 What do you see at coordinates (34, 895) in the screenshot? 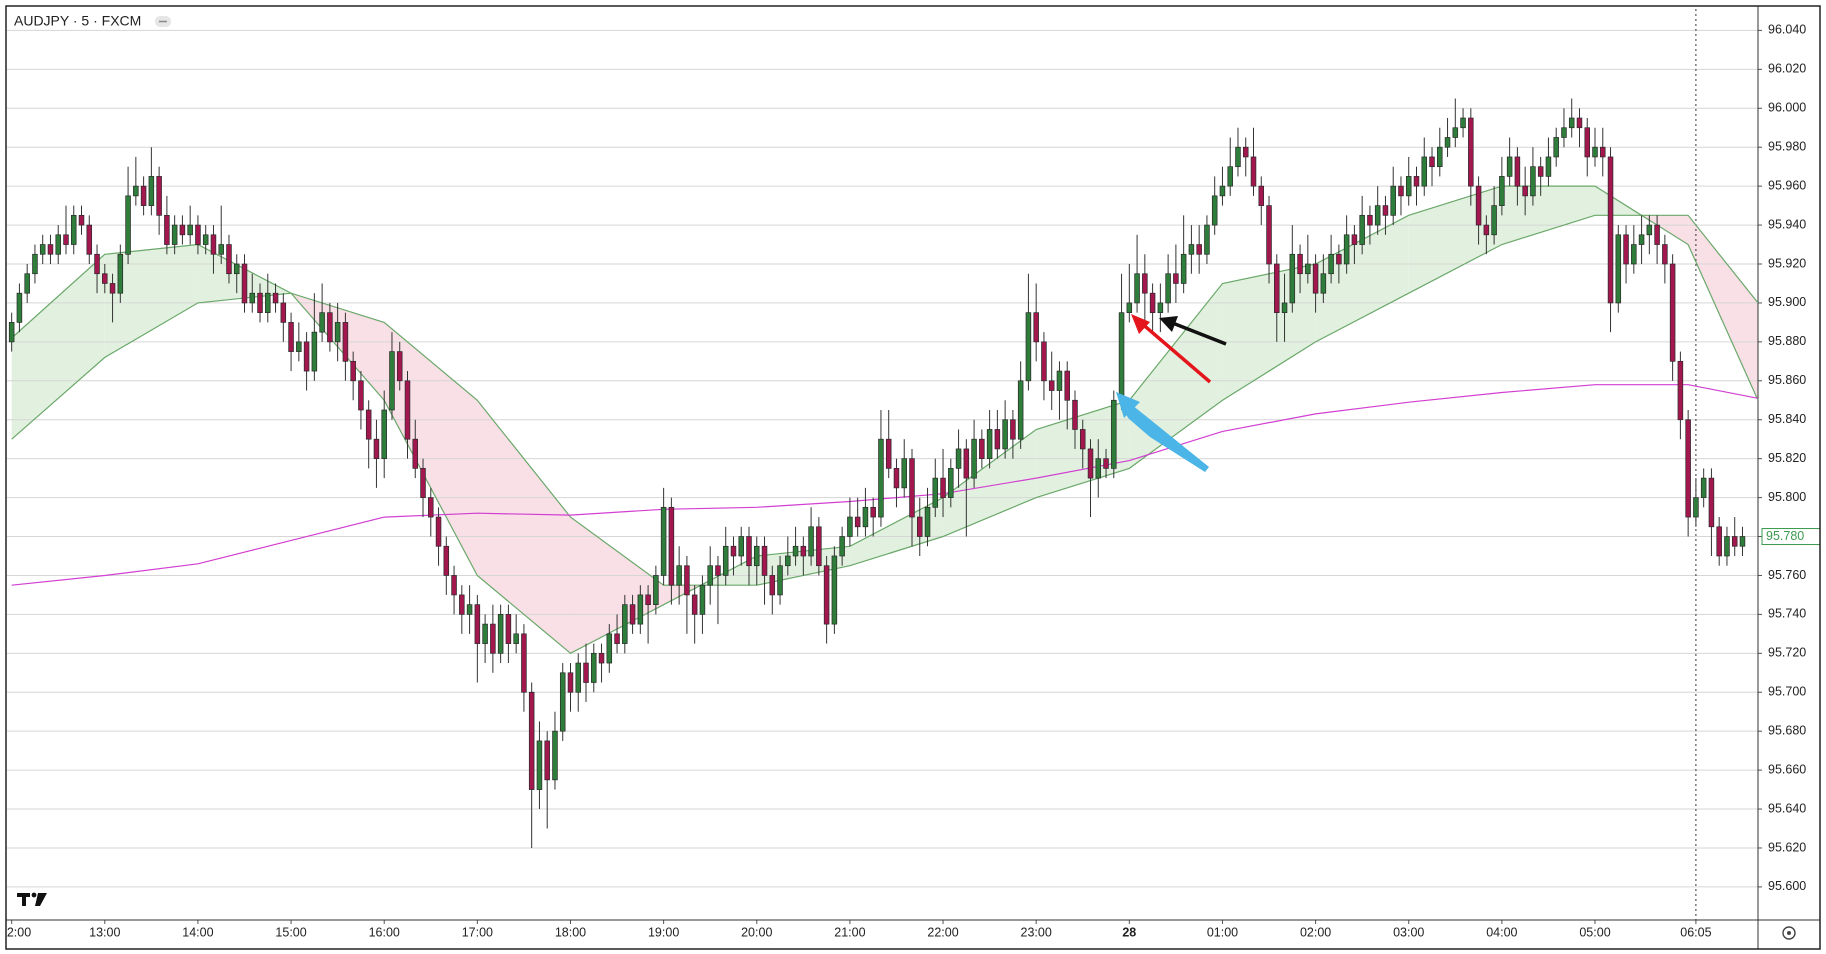
I see `logo-dot` at bounding box center [34, 895].